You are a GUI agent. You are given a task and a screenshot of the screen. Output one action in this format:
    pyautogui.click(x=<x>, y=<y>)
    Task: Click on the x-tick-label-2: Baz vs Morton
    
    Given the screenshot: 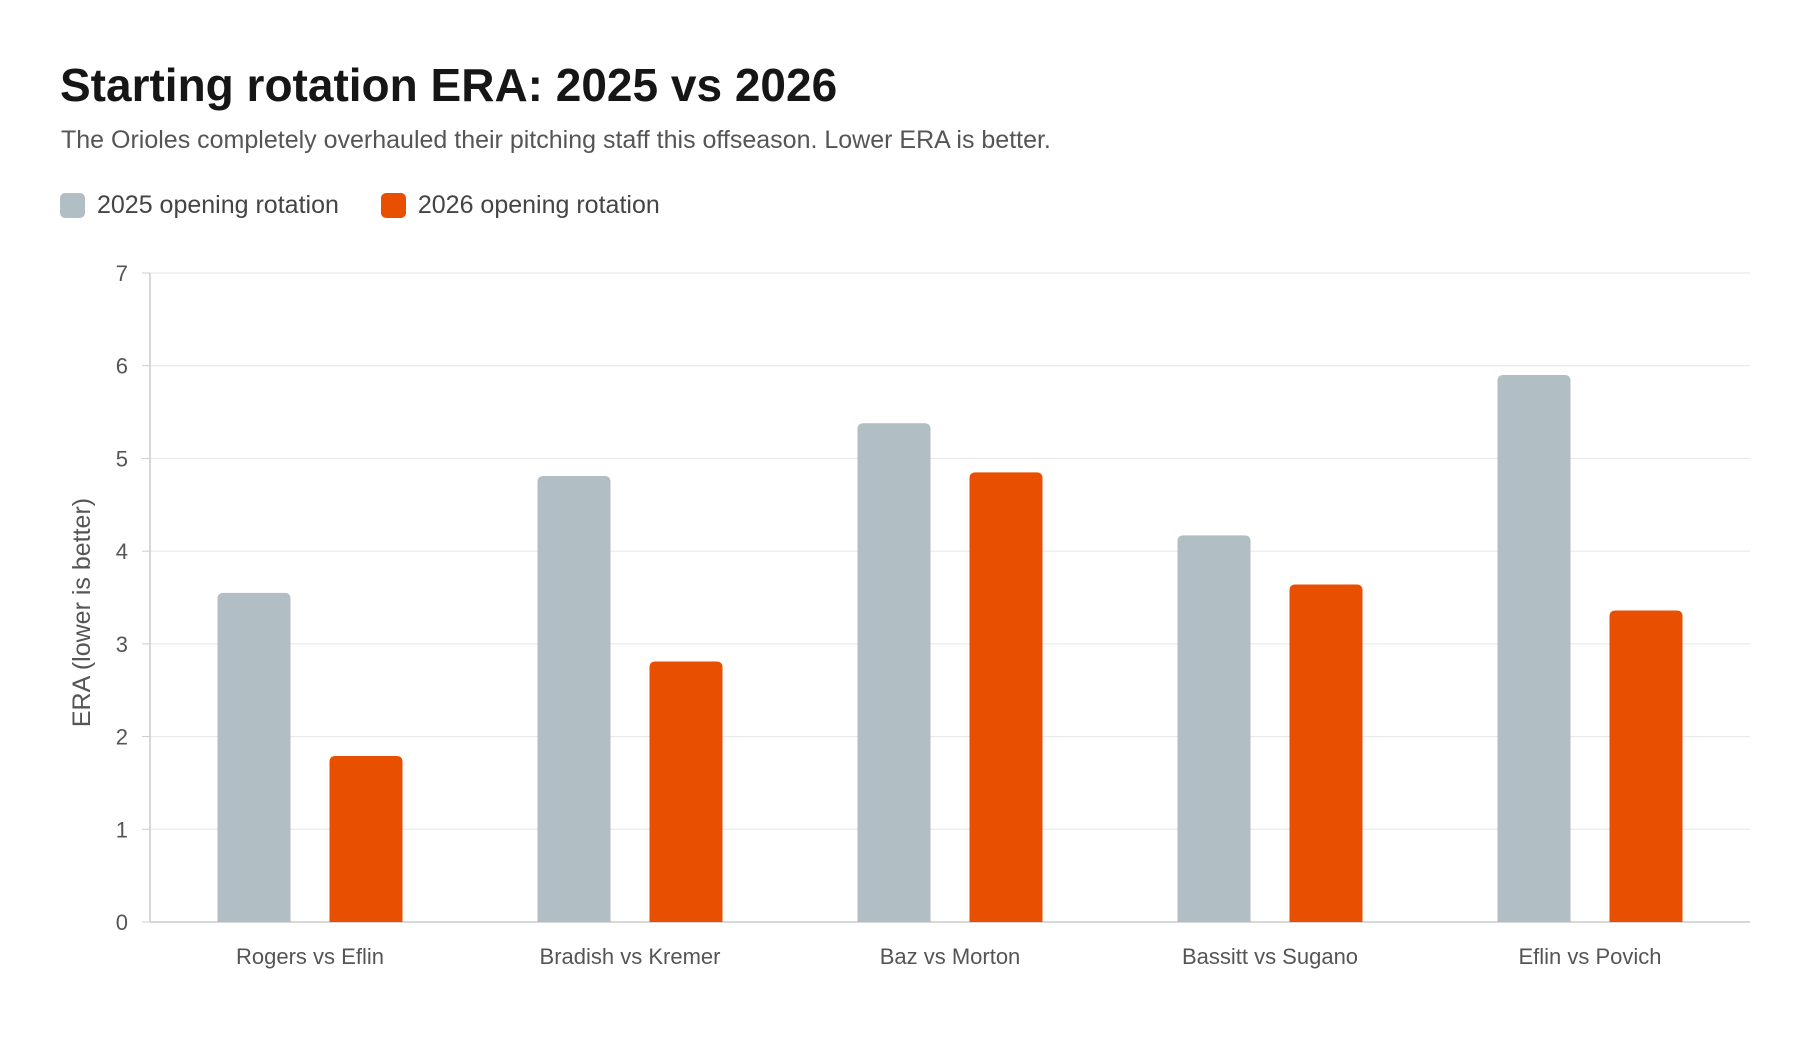 What is the action you would take?
    pyautogui.click(x=950, y=956)
    